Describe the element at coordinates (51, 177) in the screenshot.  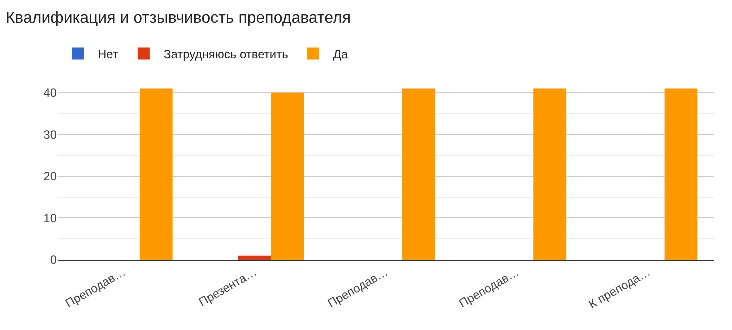
I see `y-tick-label: 20` at that location.